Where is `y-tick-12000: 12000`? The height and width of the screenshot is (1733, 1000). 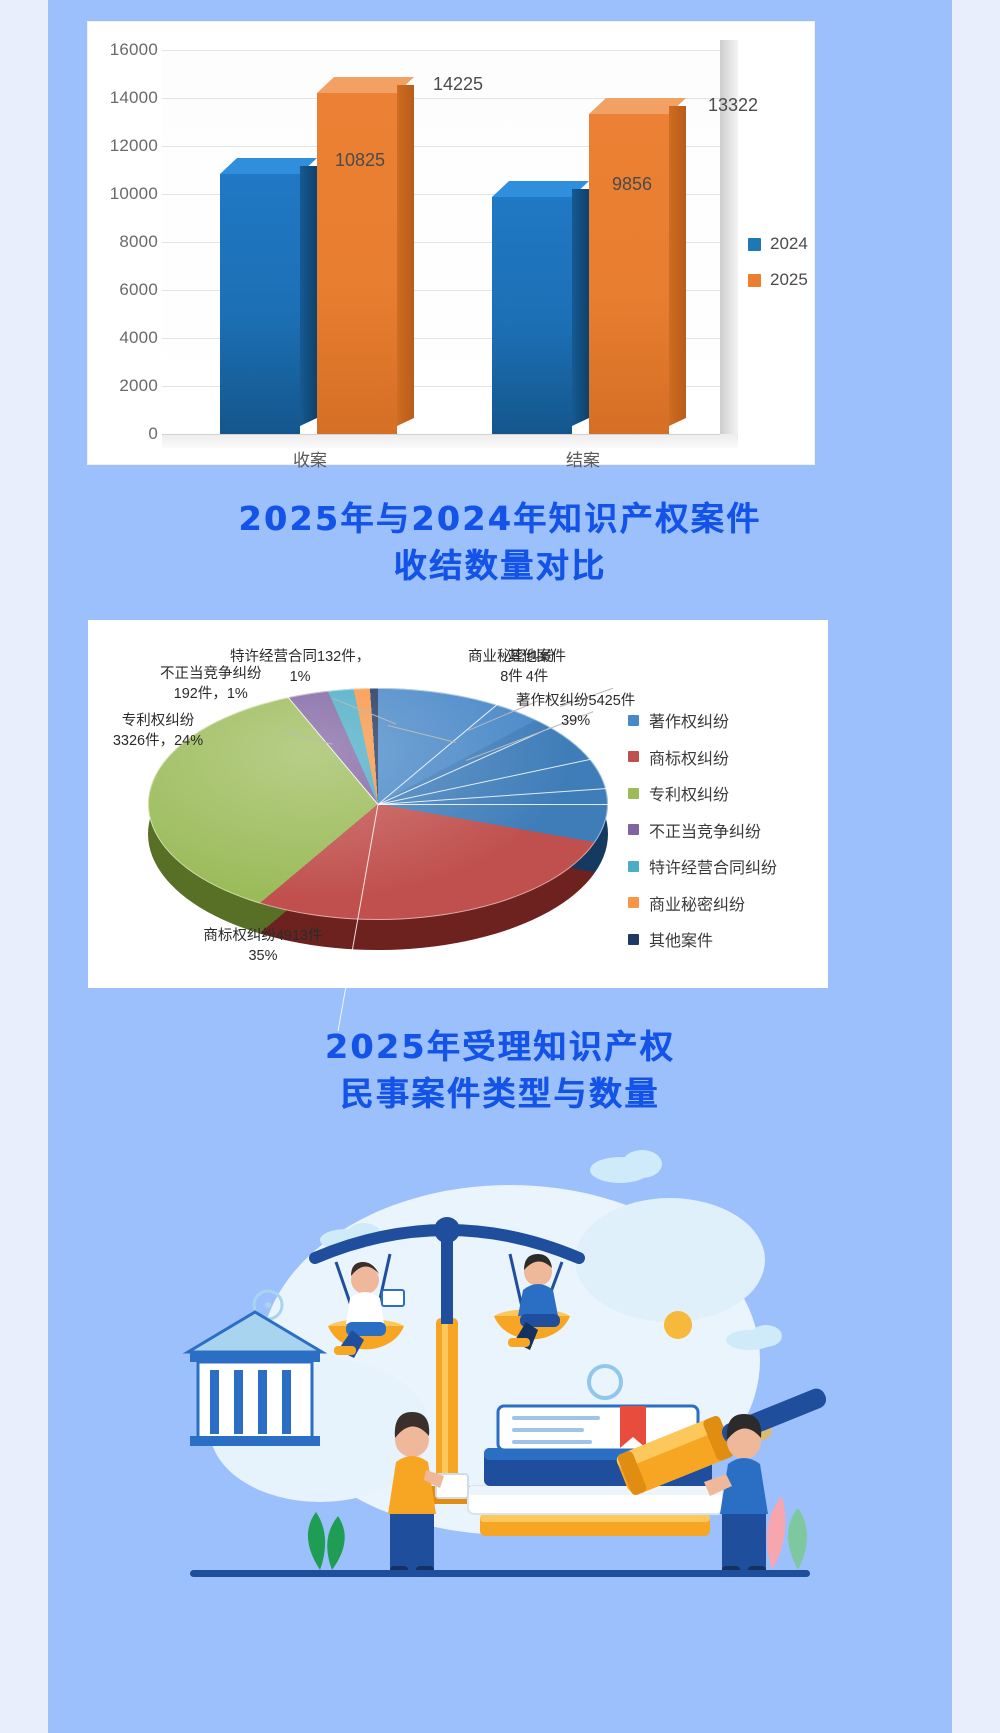 y-tick-12000: 12000 is located at coordinates (133, 145).